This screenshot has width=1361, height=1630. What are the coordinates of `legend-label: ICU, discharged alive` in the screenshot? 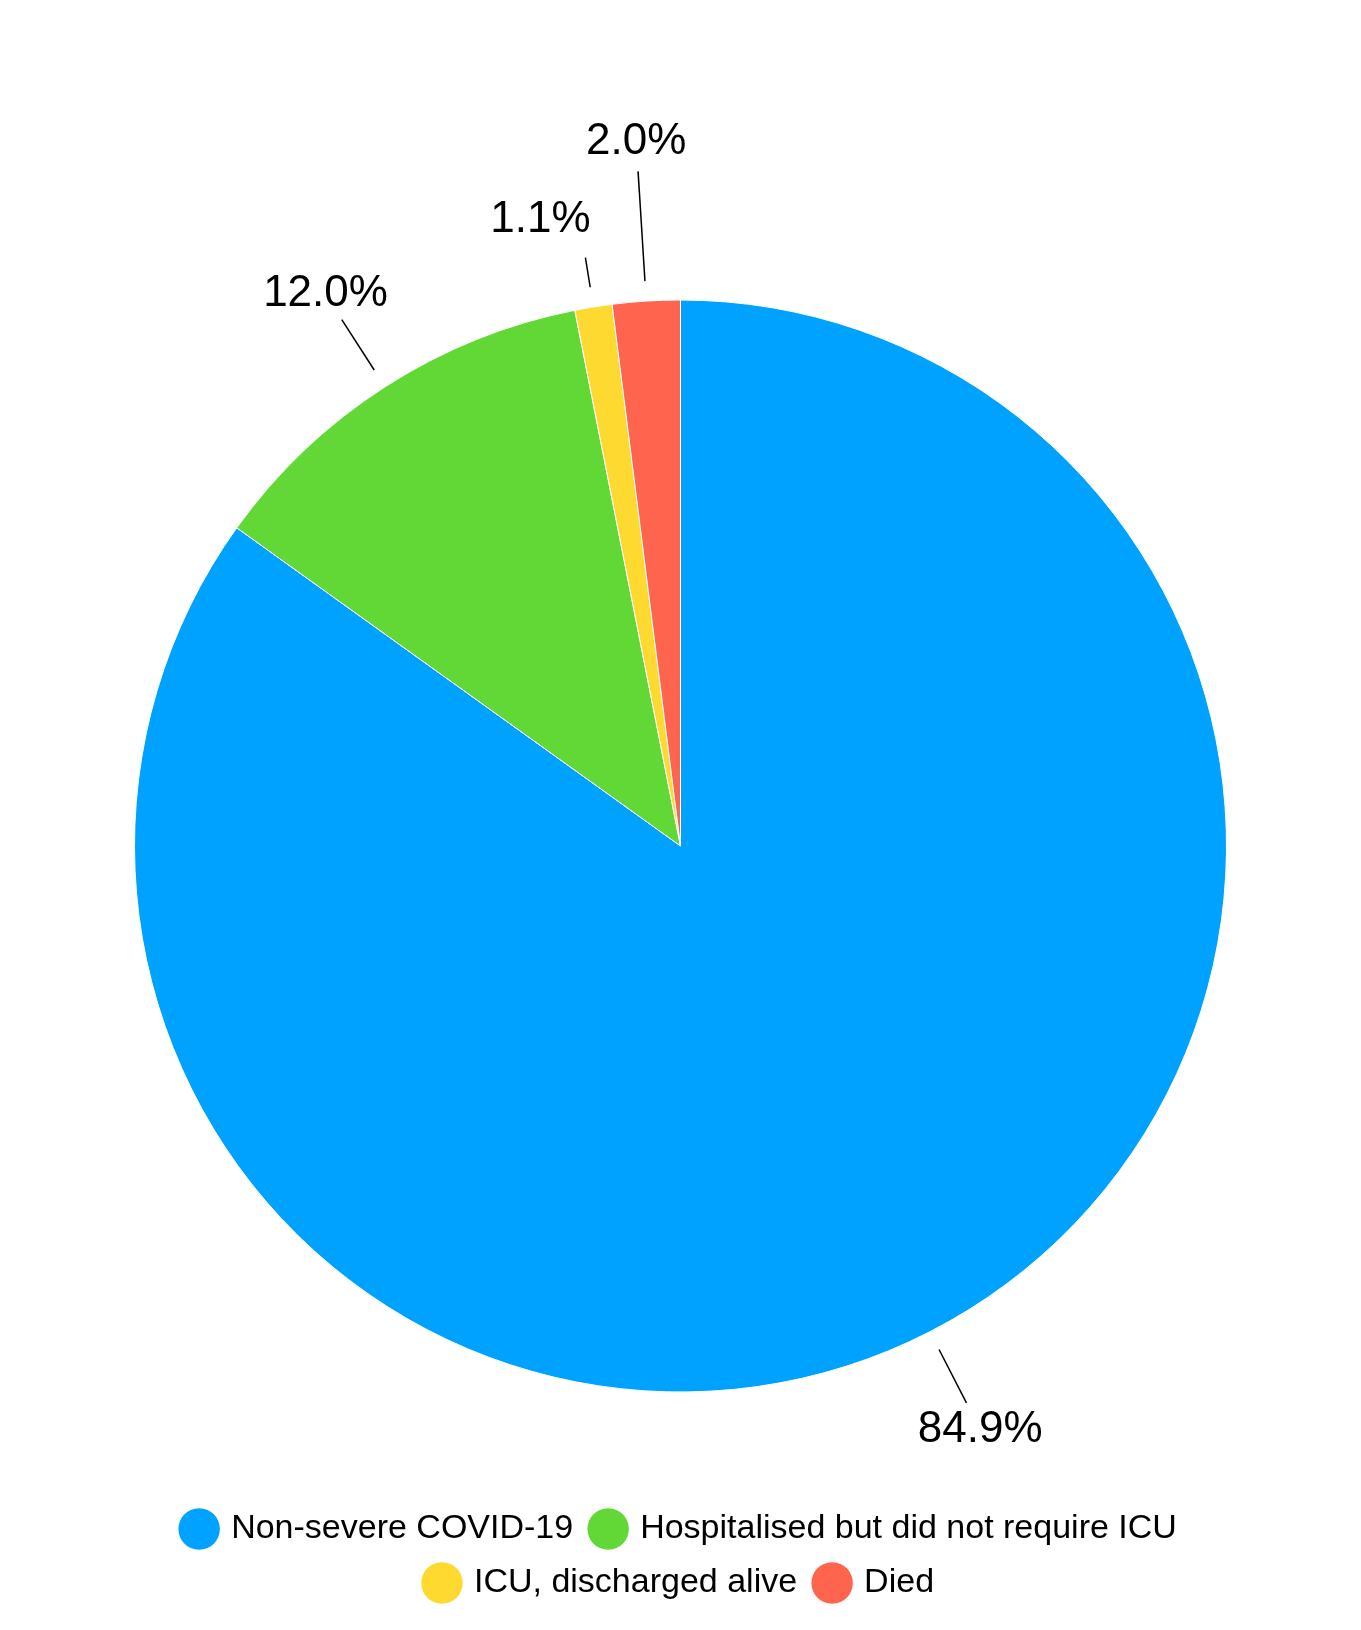 It's located at (635, 1580).